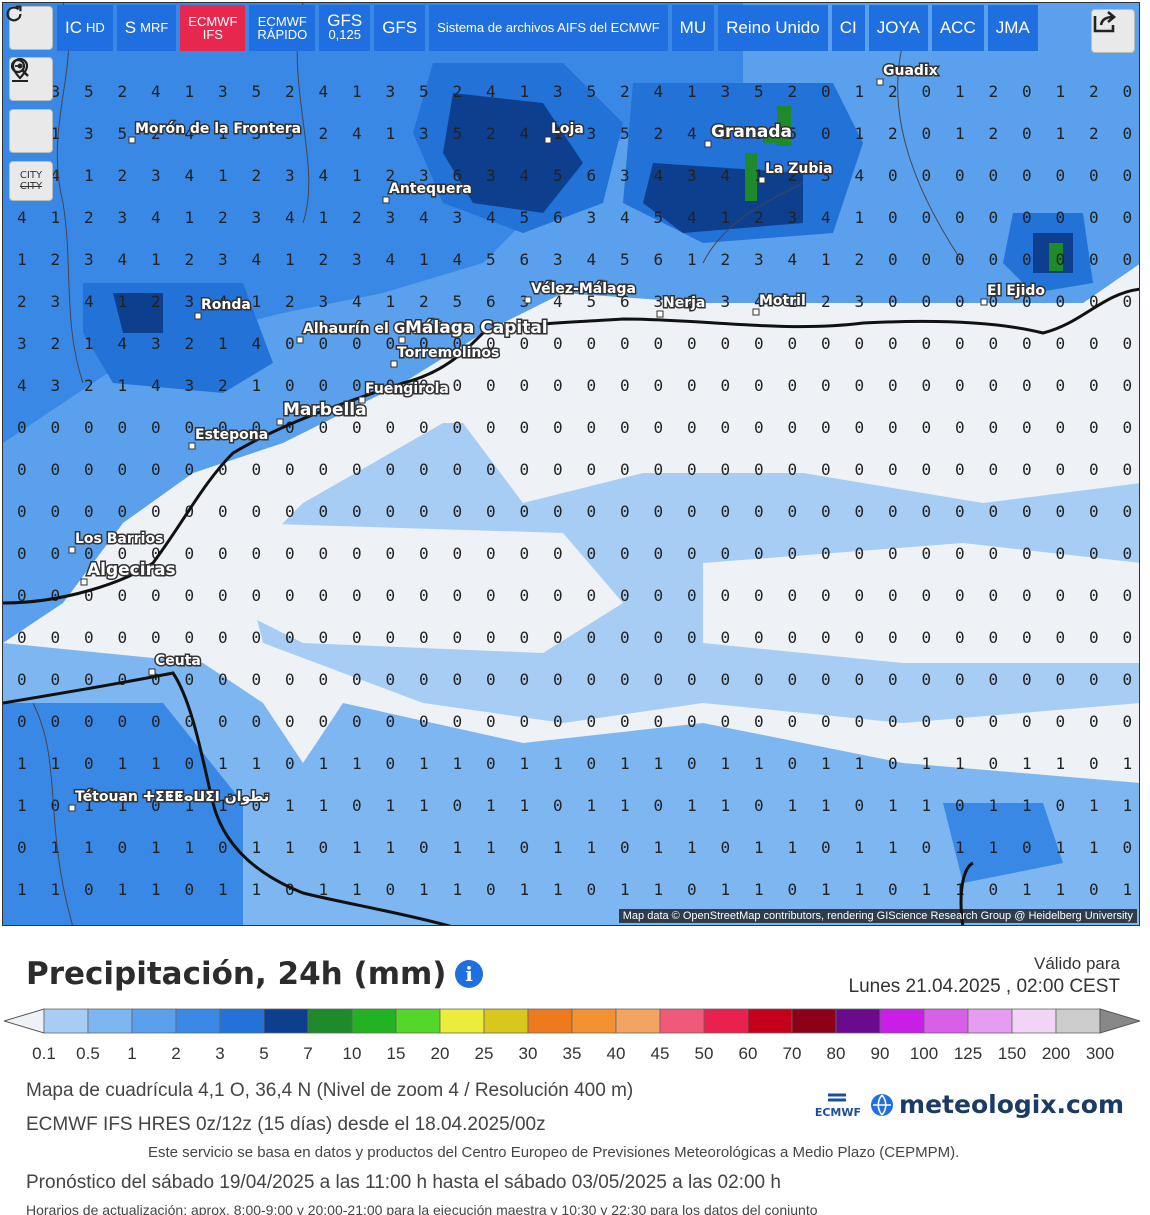 The image size is (1150, 1215). I want to click on model-button-ecmwf-ifs: ECMWF IFS, so click(213, 28).